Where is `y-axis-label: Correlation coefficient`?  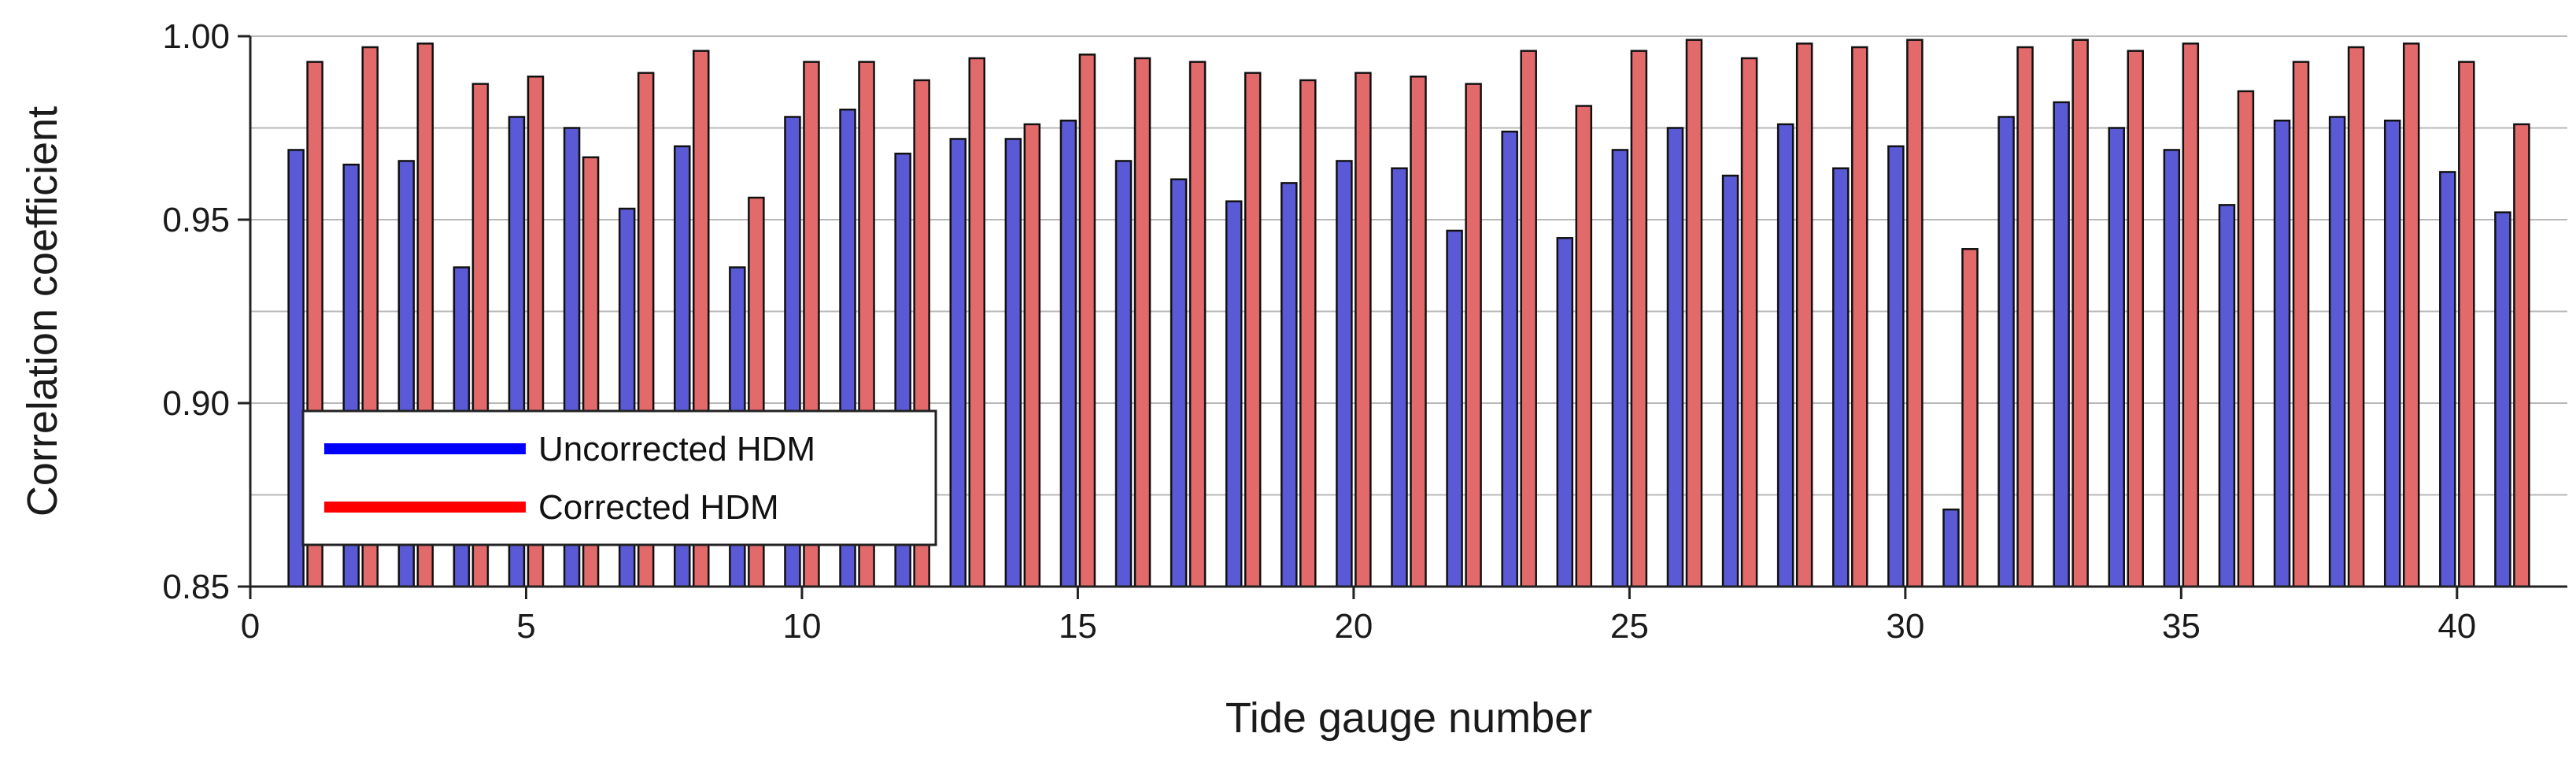
y-axis-label: Correlation coefficient is located at coordinates (42, 311).